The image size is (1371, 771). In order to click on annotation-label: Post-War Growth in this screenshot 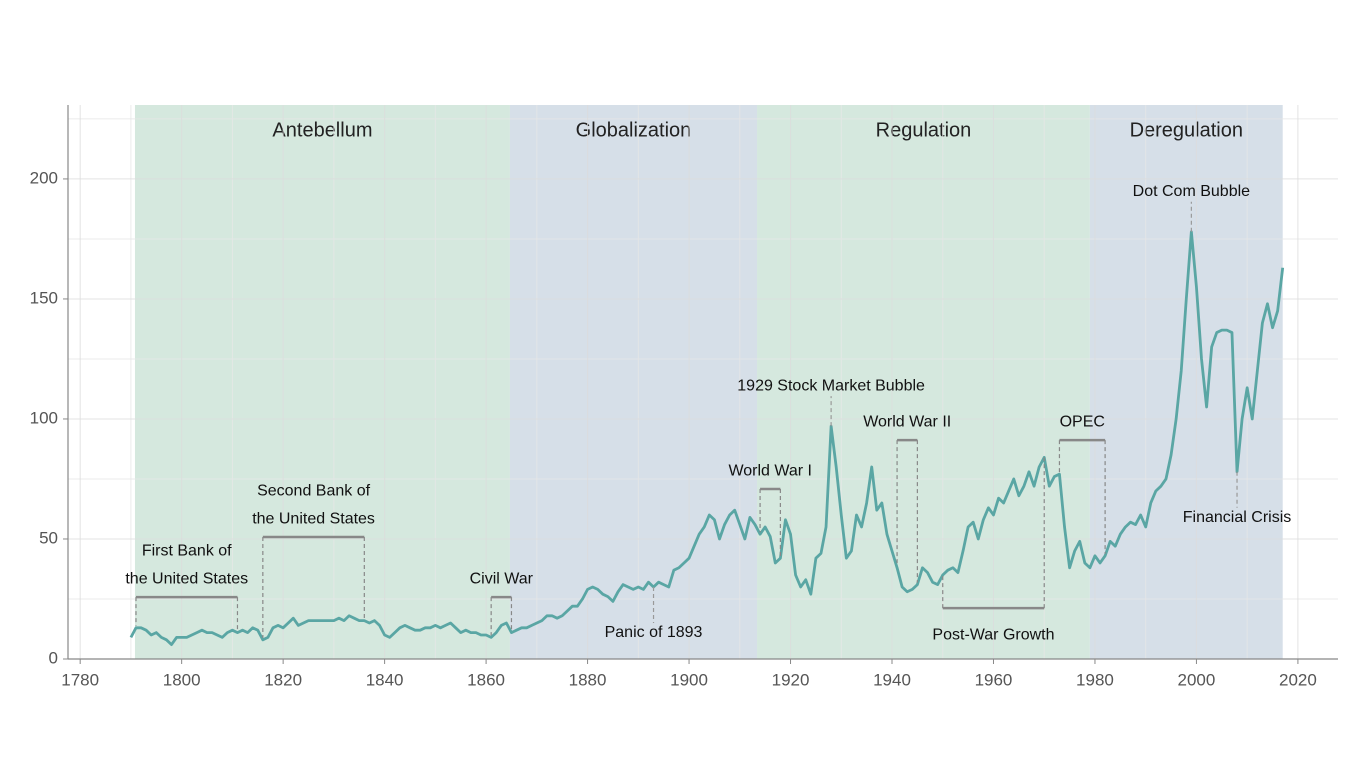, I will do `click(993, 634)`.